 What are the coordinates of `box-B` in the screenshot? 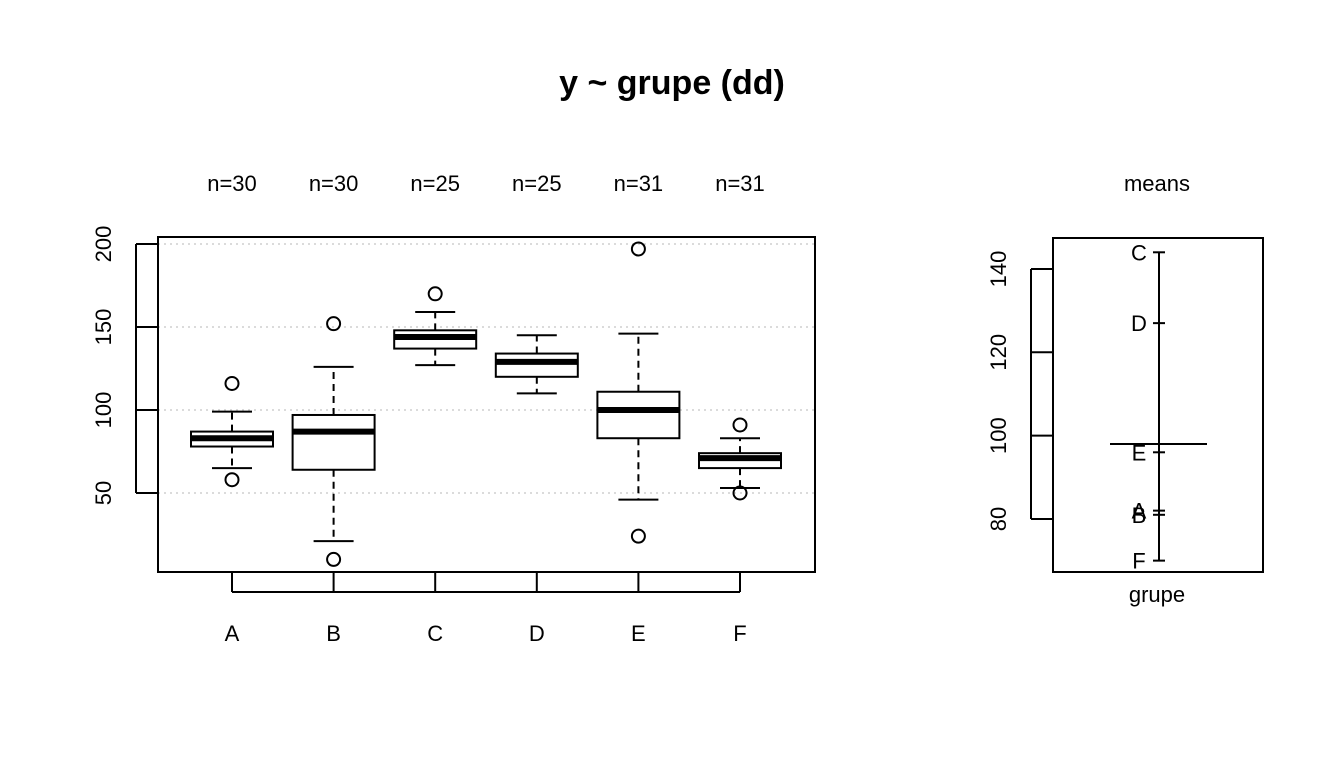 It's located at (333, 441).